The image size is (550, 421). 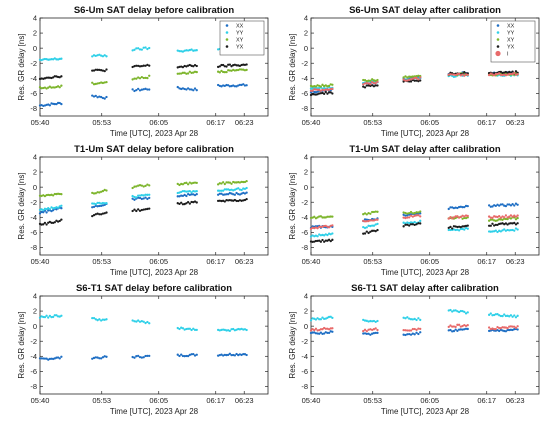 I want to click on series-yx, so click(x=143, y=211).